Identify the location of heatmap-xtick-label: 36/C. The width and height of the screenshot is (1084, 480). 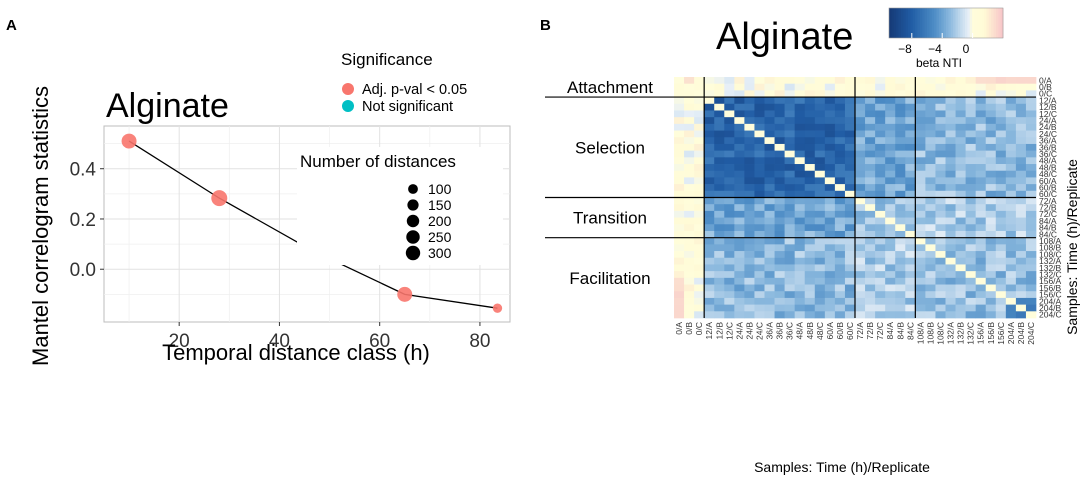
(790, 331).